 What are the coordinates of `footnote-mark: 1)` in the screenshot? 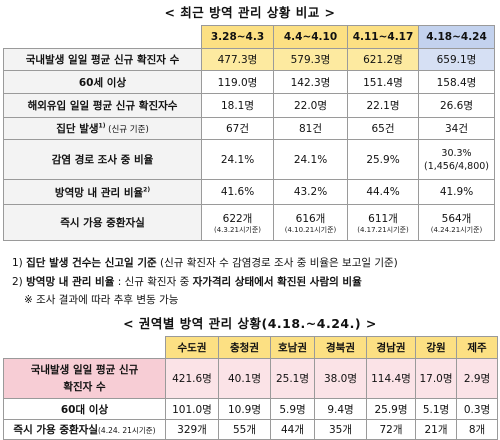 It's located at (102, 126).